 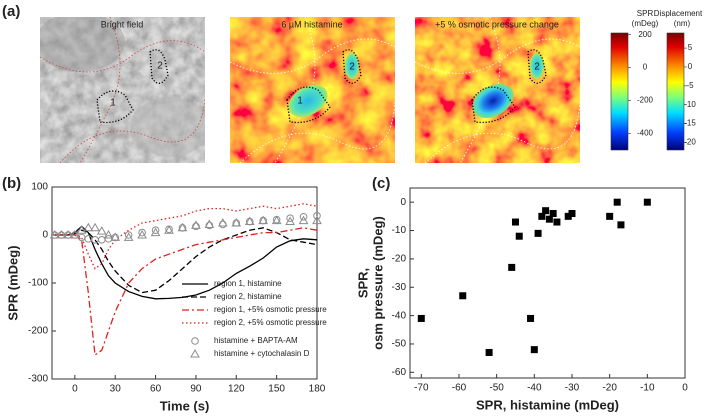 What do you see at coordinates (248, 296) in the screenshot?
I see `legend-label: region 2, histamine` at bounding box center [248, 296].